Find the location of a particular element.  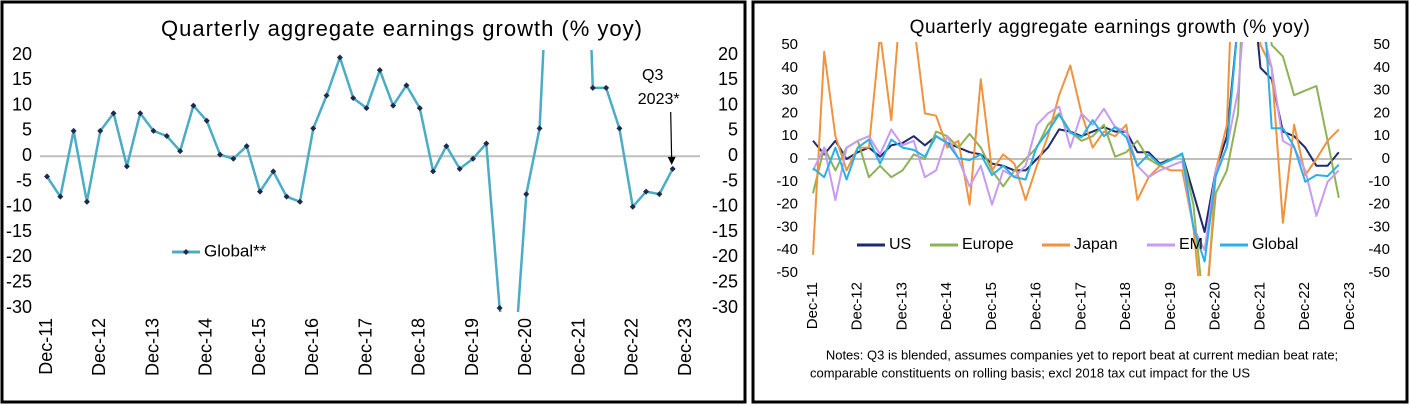

legend-label: Global** is located at coordinates (235, 250).